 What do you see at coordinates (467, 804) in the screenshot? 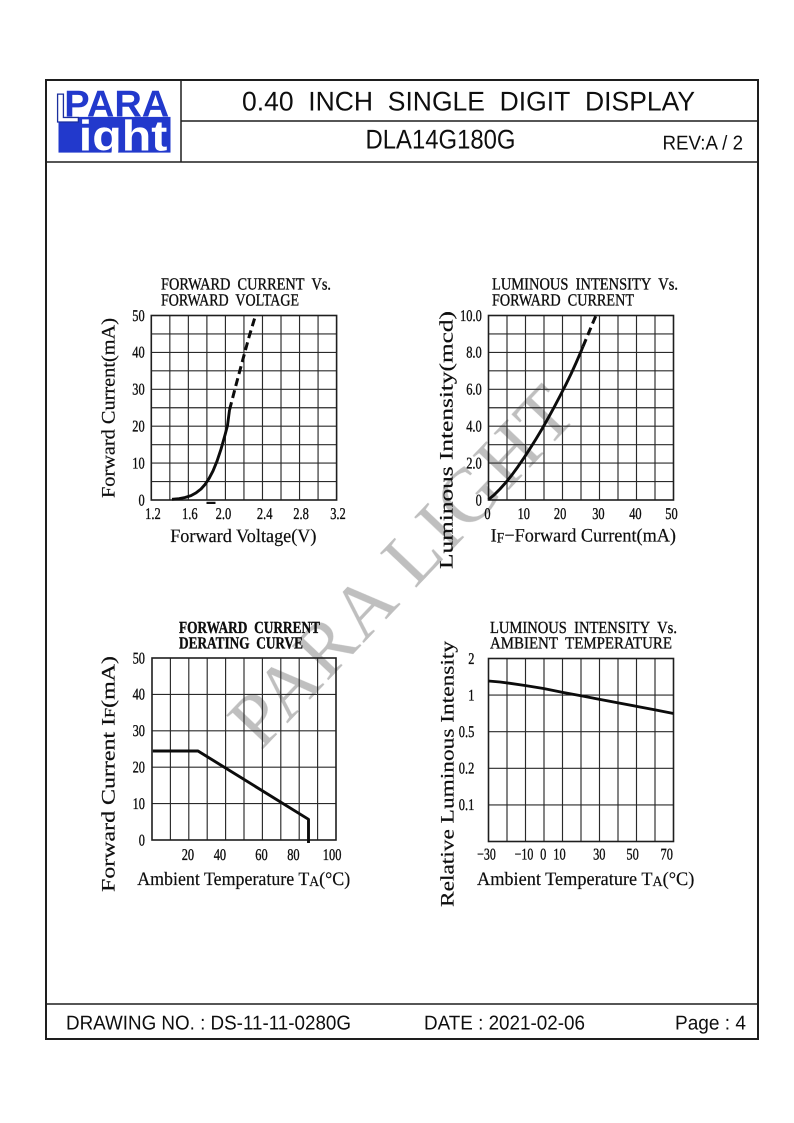
I see `svg-text: 0.1` at bounding box center [467, 804].